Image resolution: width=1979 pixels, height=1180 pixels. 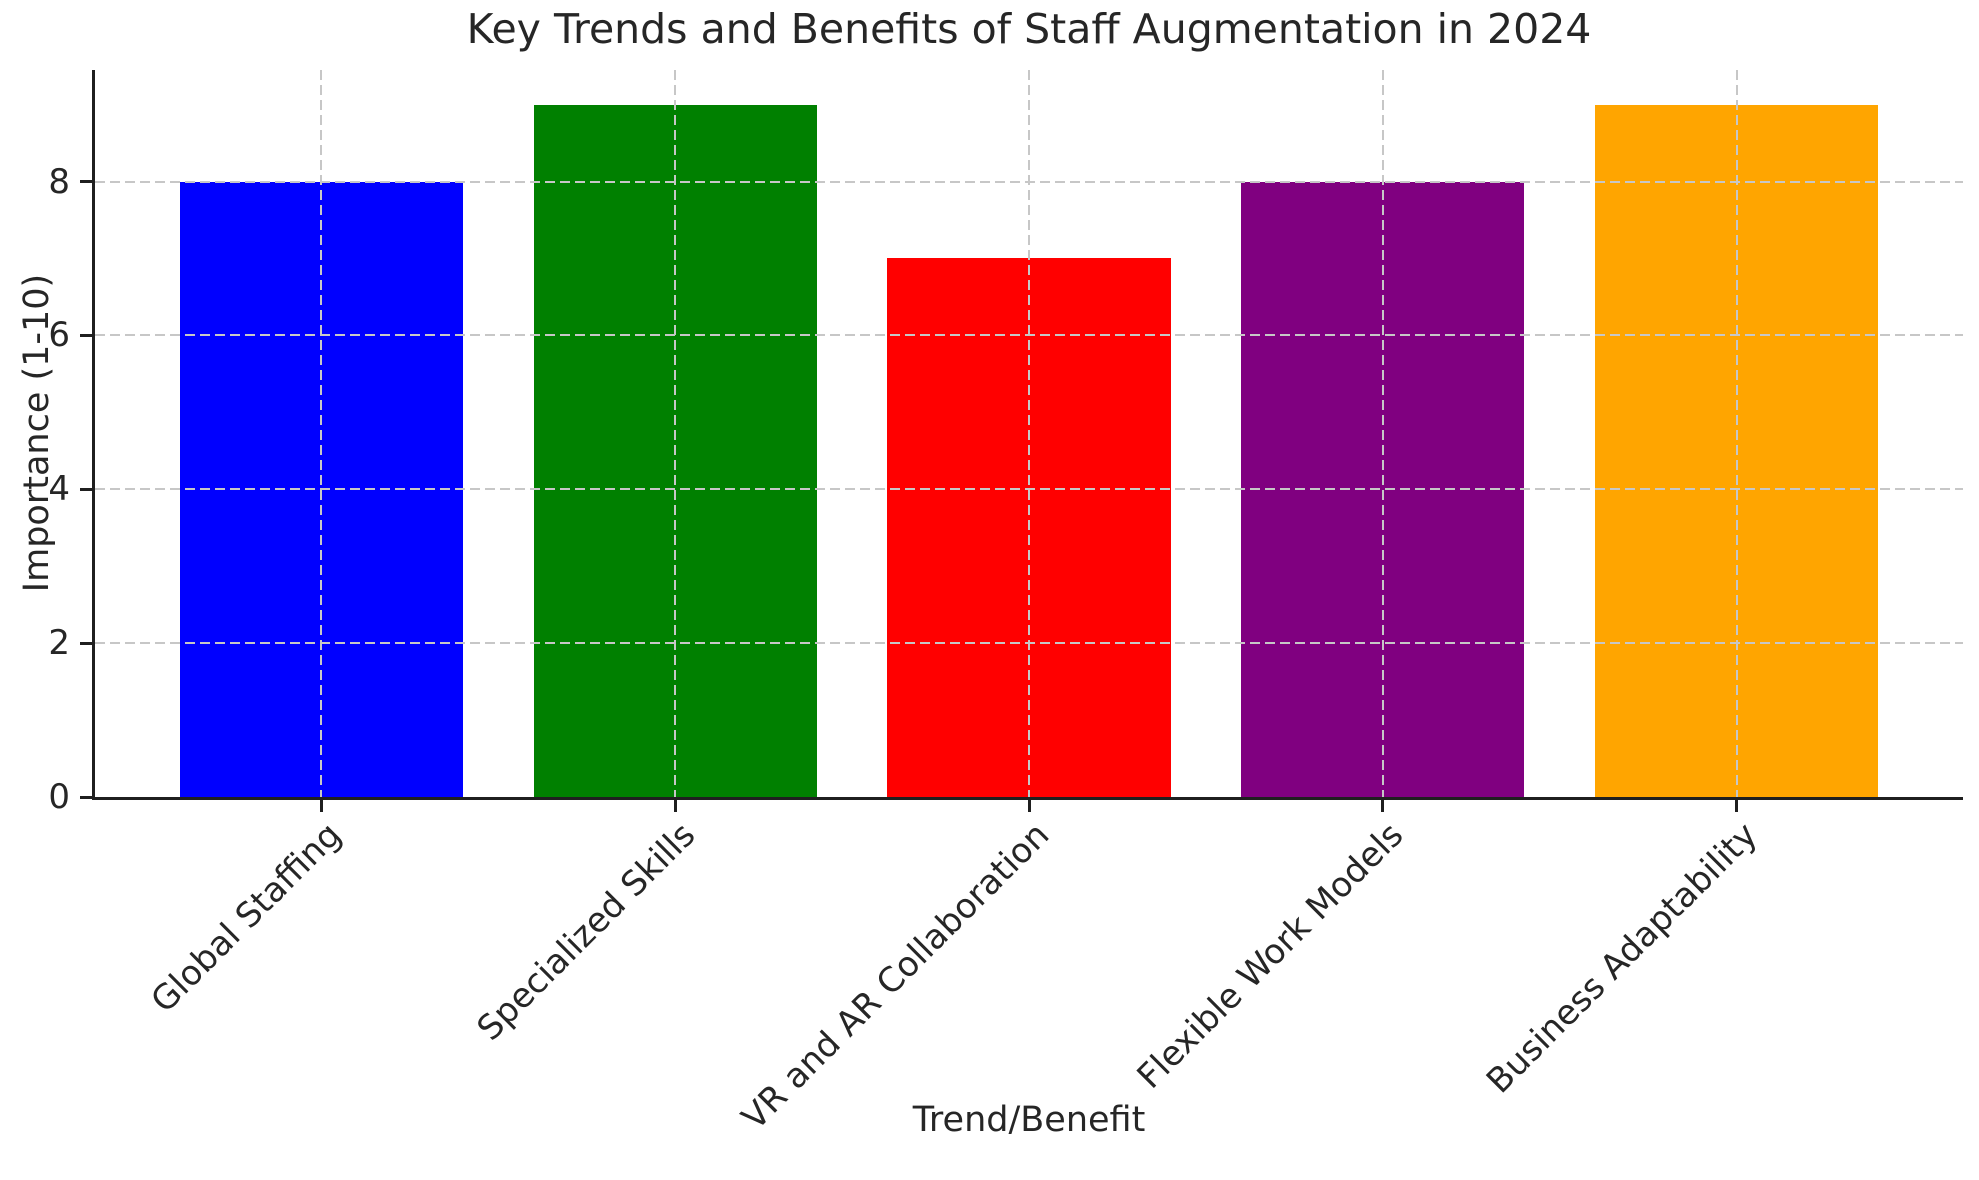 I want to click on y-tick-label-8: 8, so click(x=59, y=181).